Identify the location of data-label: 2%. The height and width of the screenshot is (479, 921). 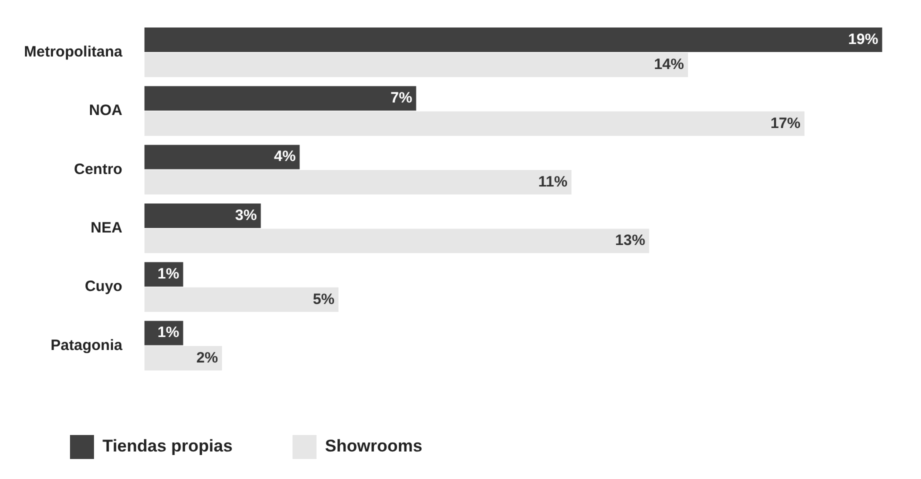
(207, 357).